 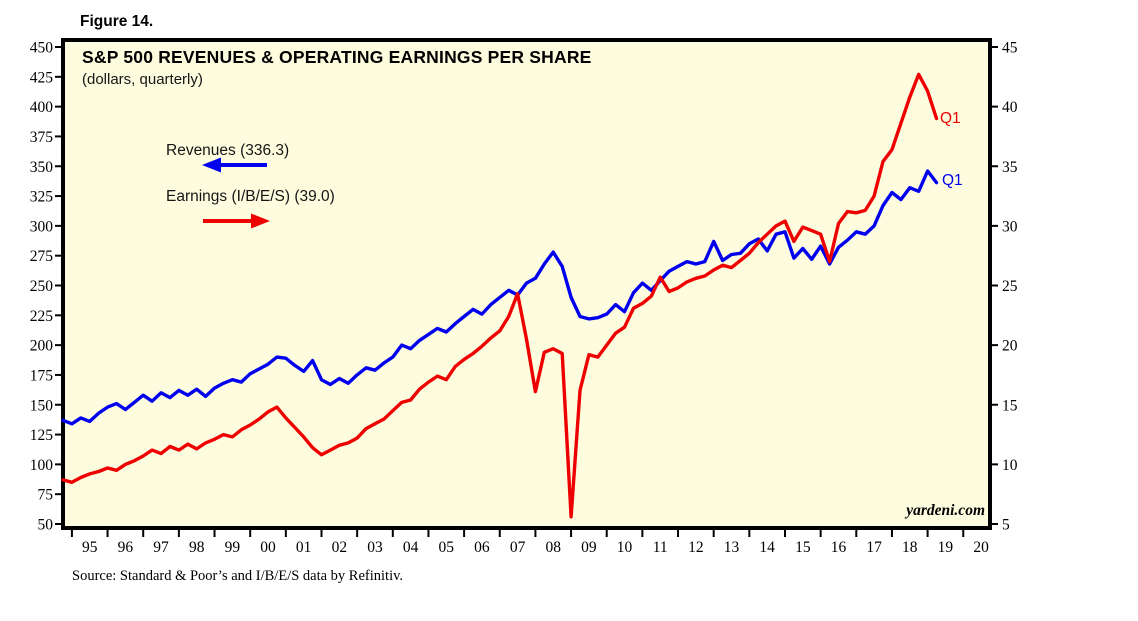 I want to click on figure-label: Figure 14., so click(x=117, y=21).